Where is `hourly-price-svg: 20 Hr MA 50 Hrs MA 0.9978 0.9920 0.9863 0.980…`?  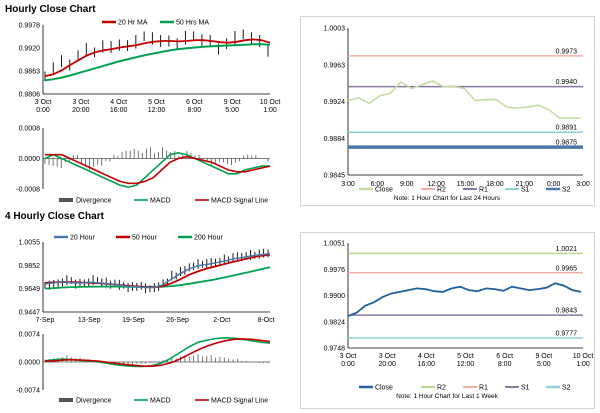 hourly-price-svg: 20 Hr MA 50 Hrs MA 0.9978 0.9920 0.9863 0.980… is located at coordinates (150, 67).